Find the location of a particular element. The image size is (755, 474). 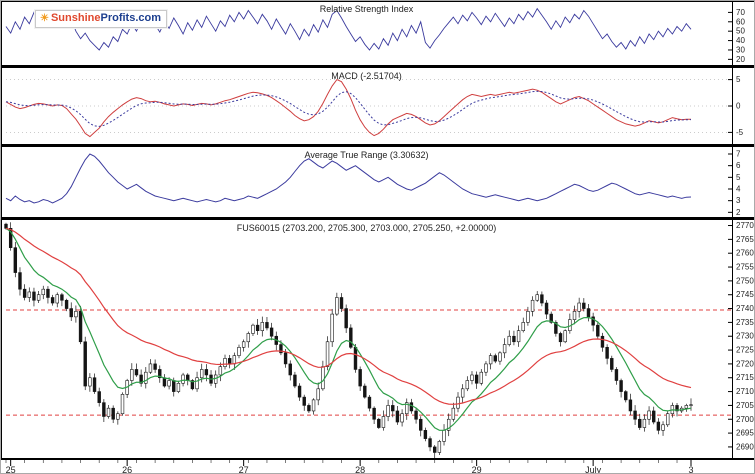

svg-text: -5 is located at coordinates (740, 132).